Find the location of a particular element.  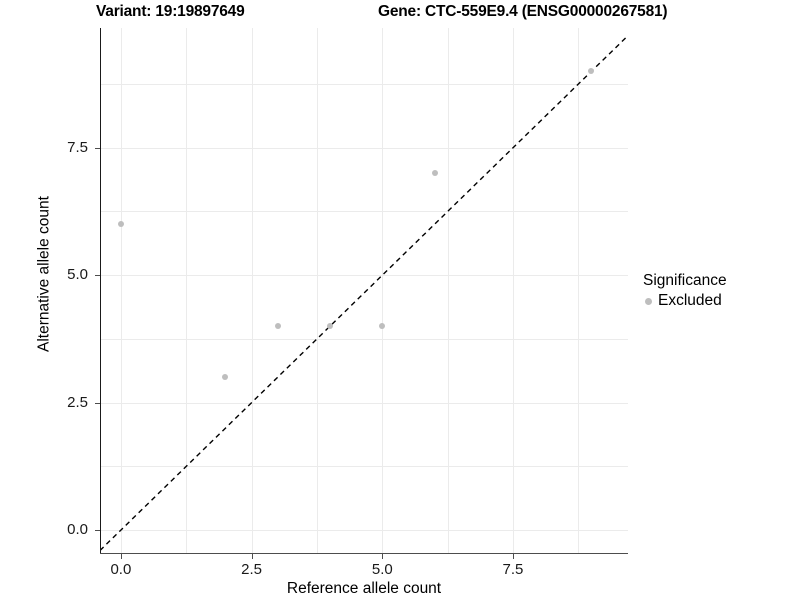

y-axis-tick-label: 2.5 is located at coordinates (77, 402).